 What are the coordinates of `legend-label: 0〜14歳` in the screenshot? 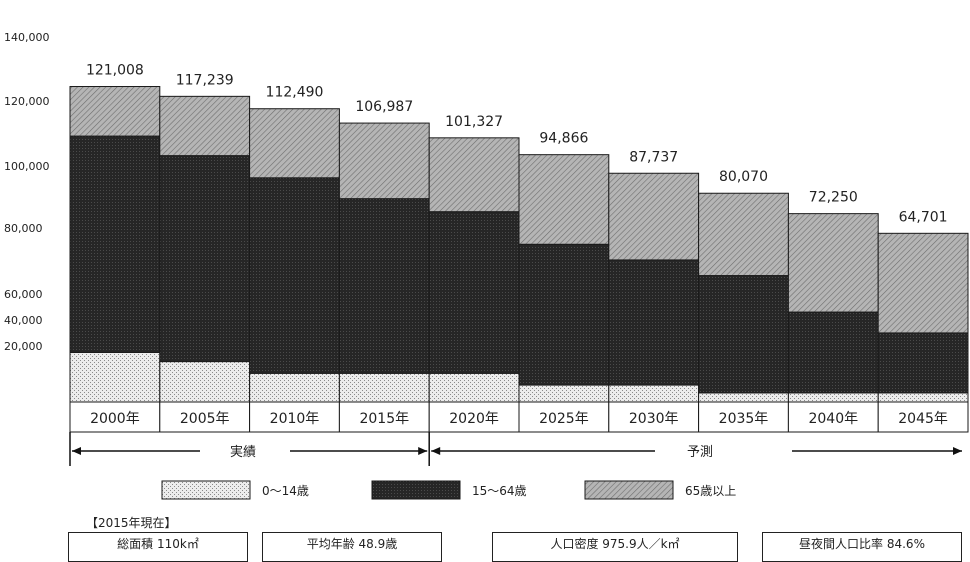 It's located at (285, 491).